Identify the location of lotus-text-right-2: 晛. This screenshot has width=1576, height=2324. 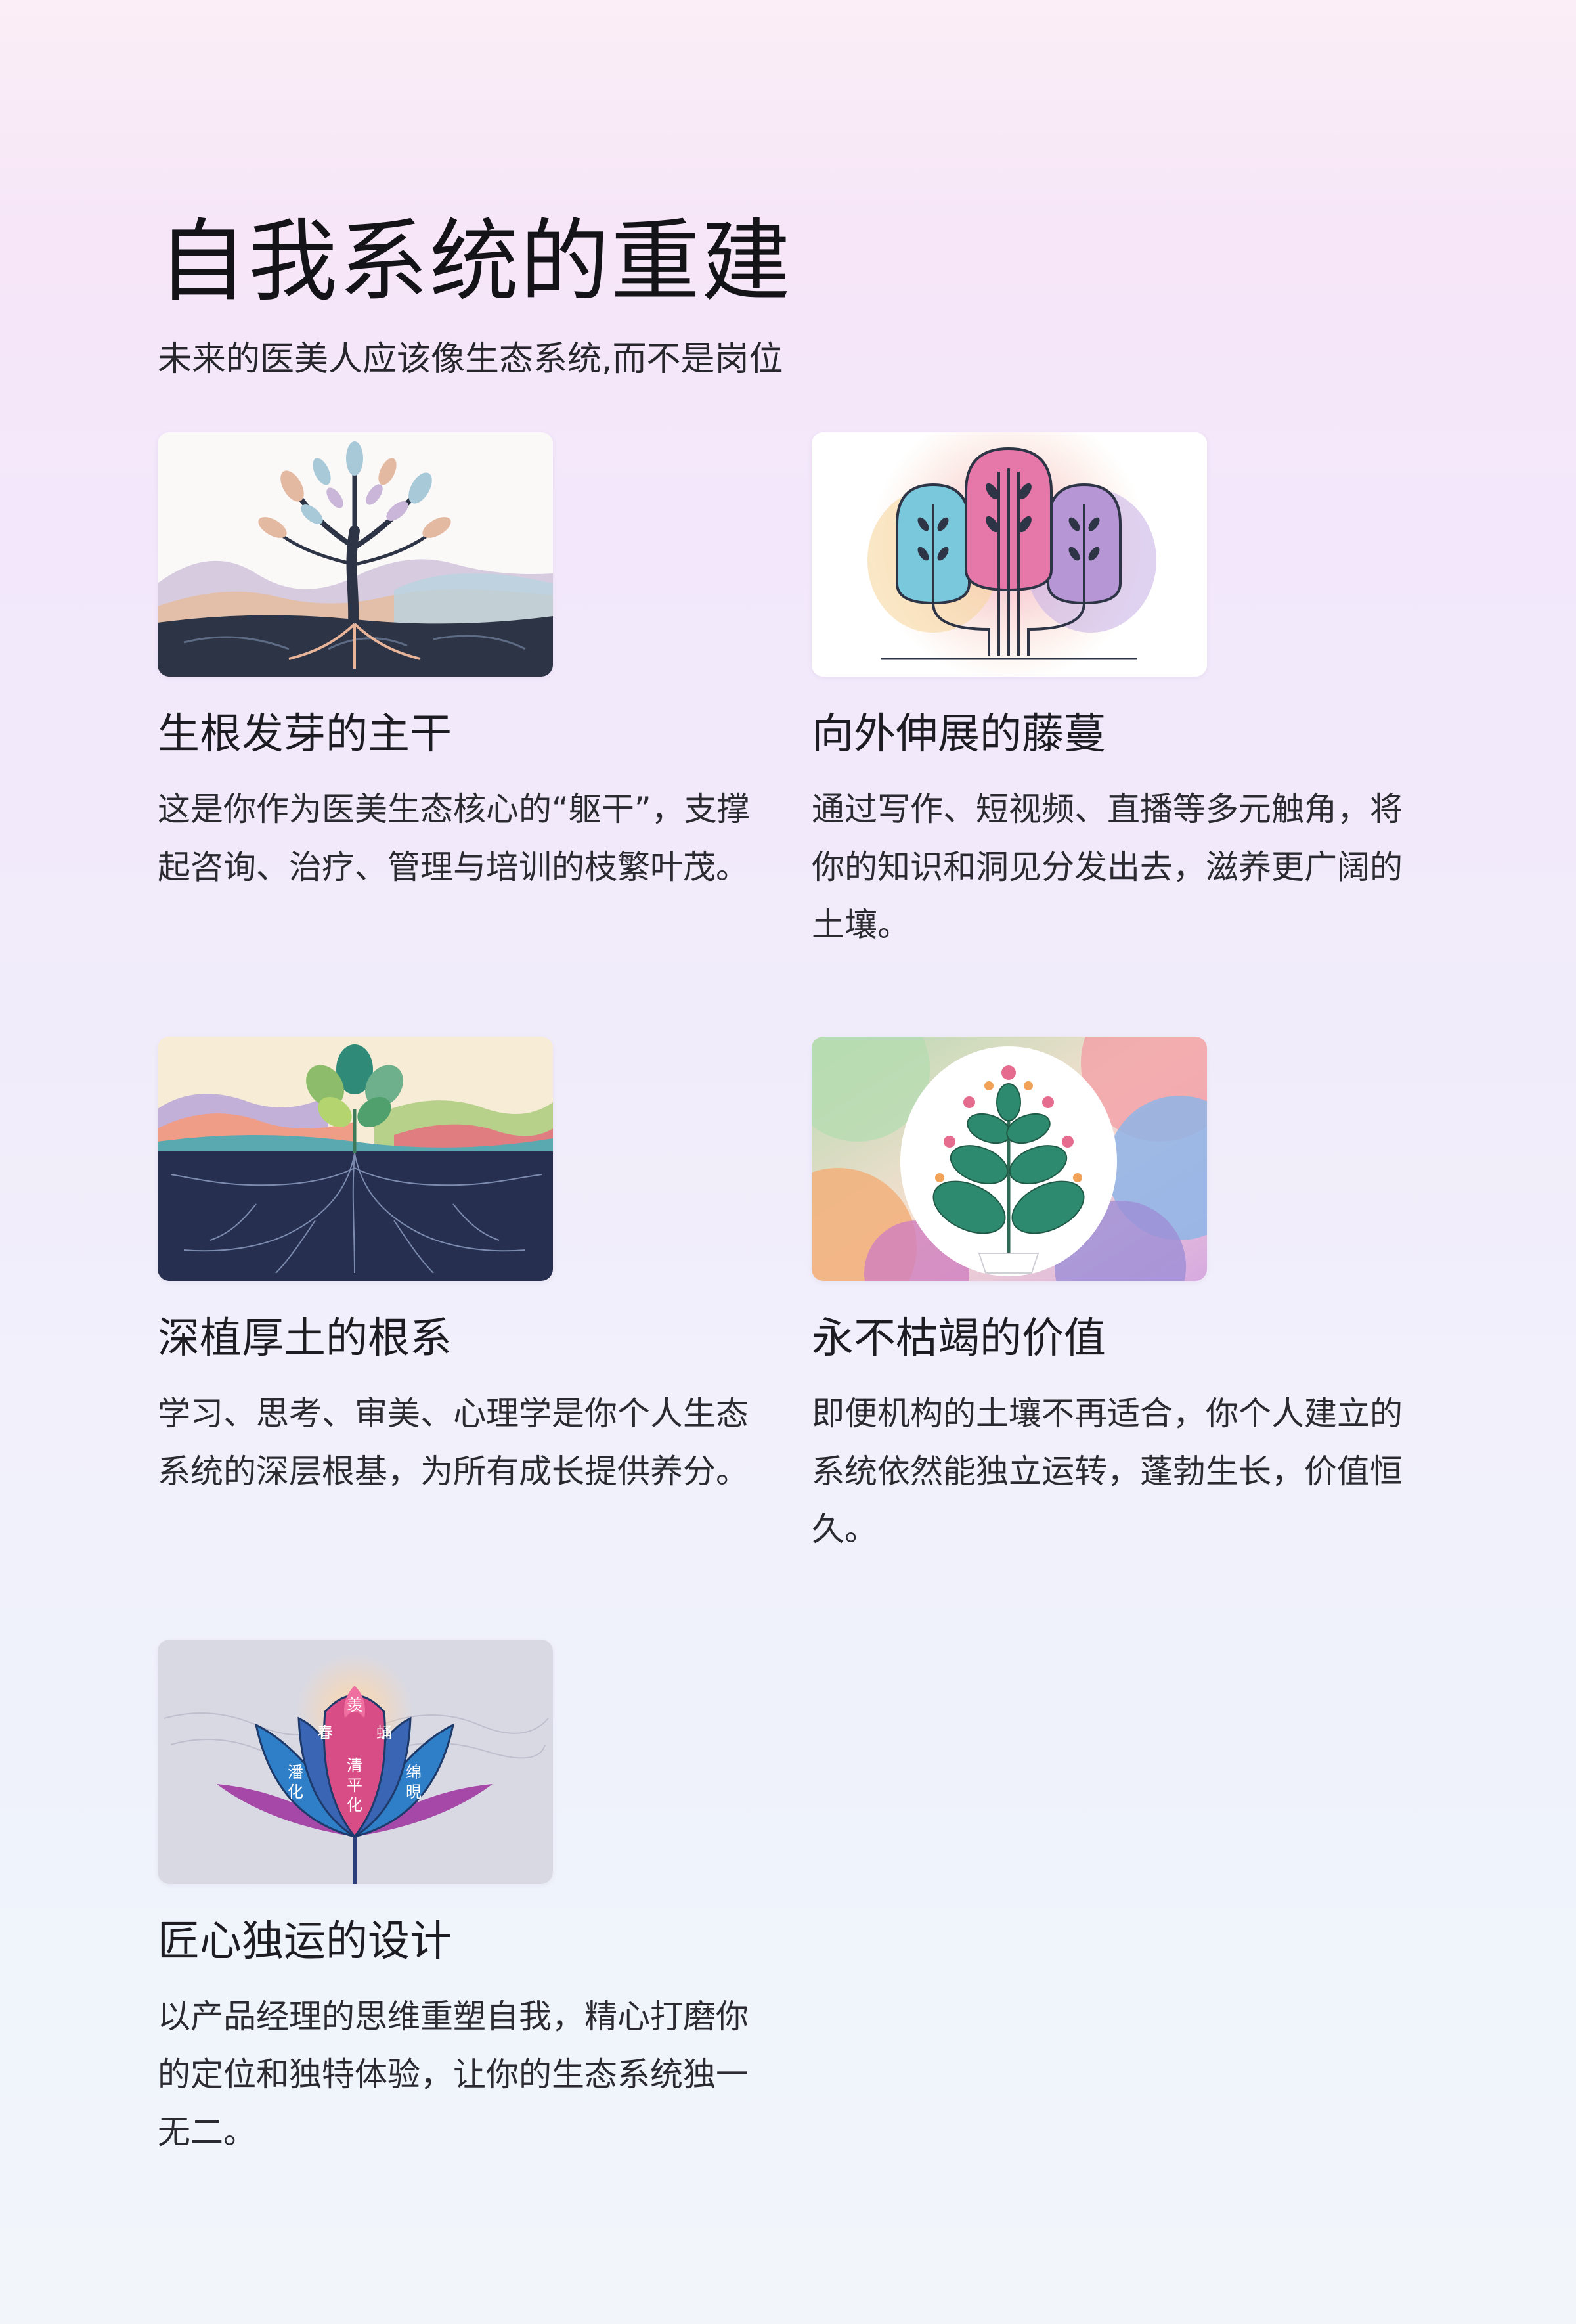
(414, 1792).